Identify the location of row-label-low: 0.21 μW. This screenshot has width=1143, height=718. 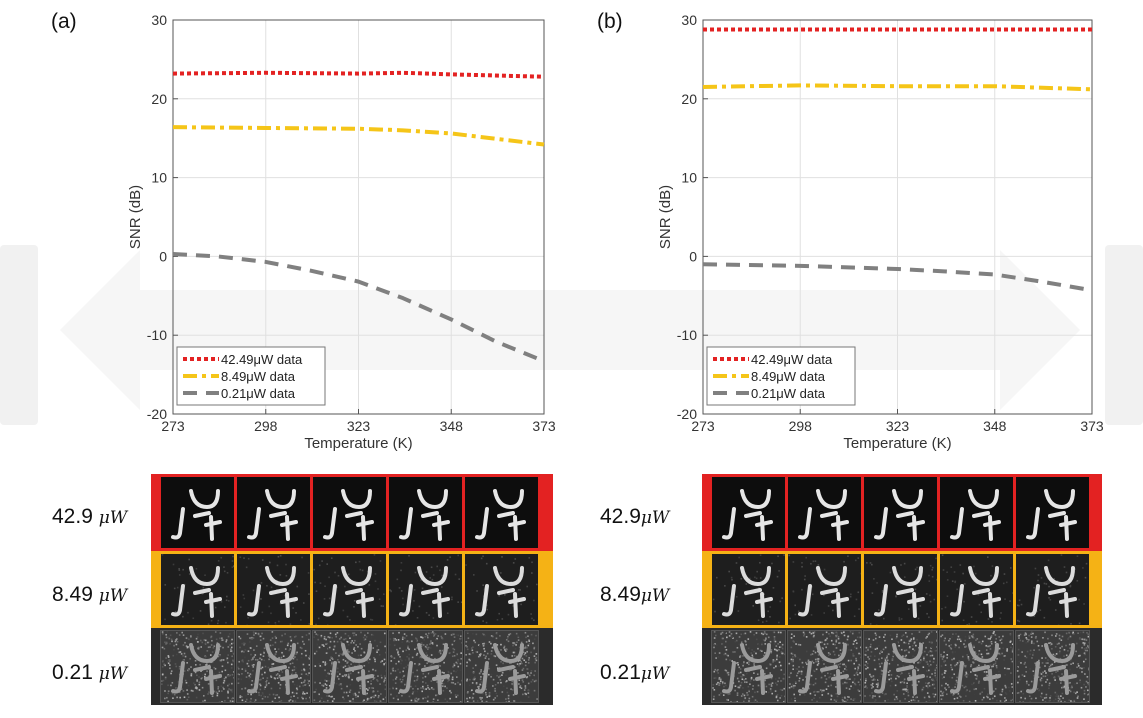
(89, 673).